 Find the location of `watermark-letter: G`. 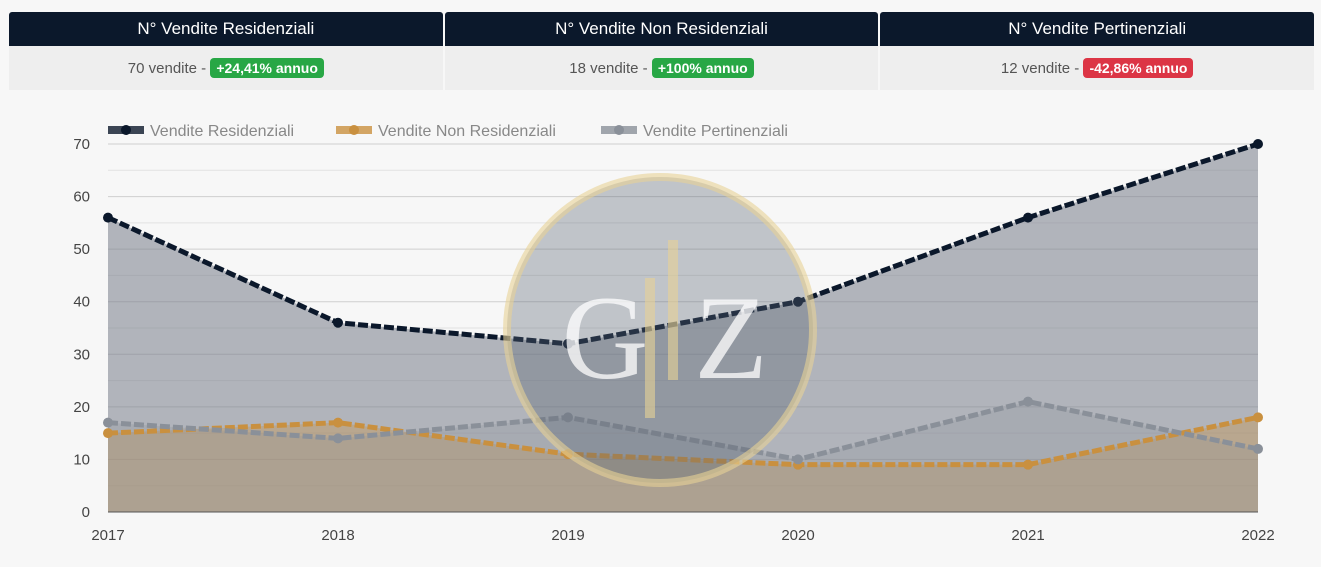

watermark-letter: G is located at coordinates (605, 337).